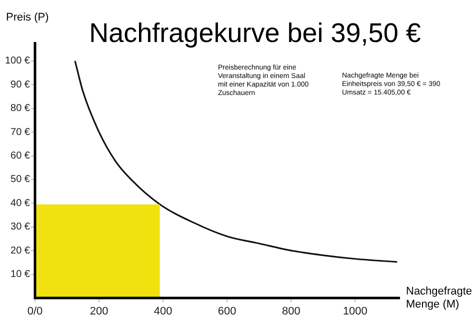 The image size is (474, 334). Describe the element at coordinates (20, 250) in the screenshot. I see `y-tick-label: 20 €` at that location.